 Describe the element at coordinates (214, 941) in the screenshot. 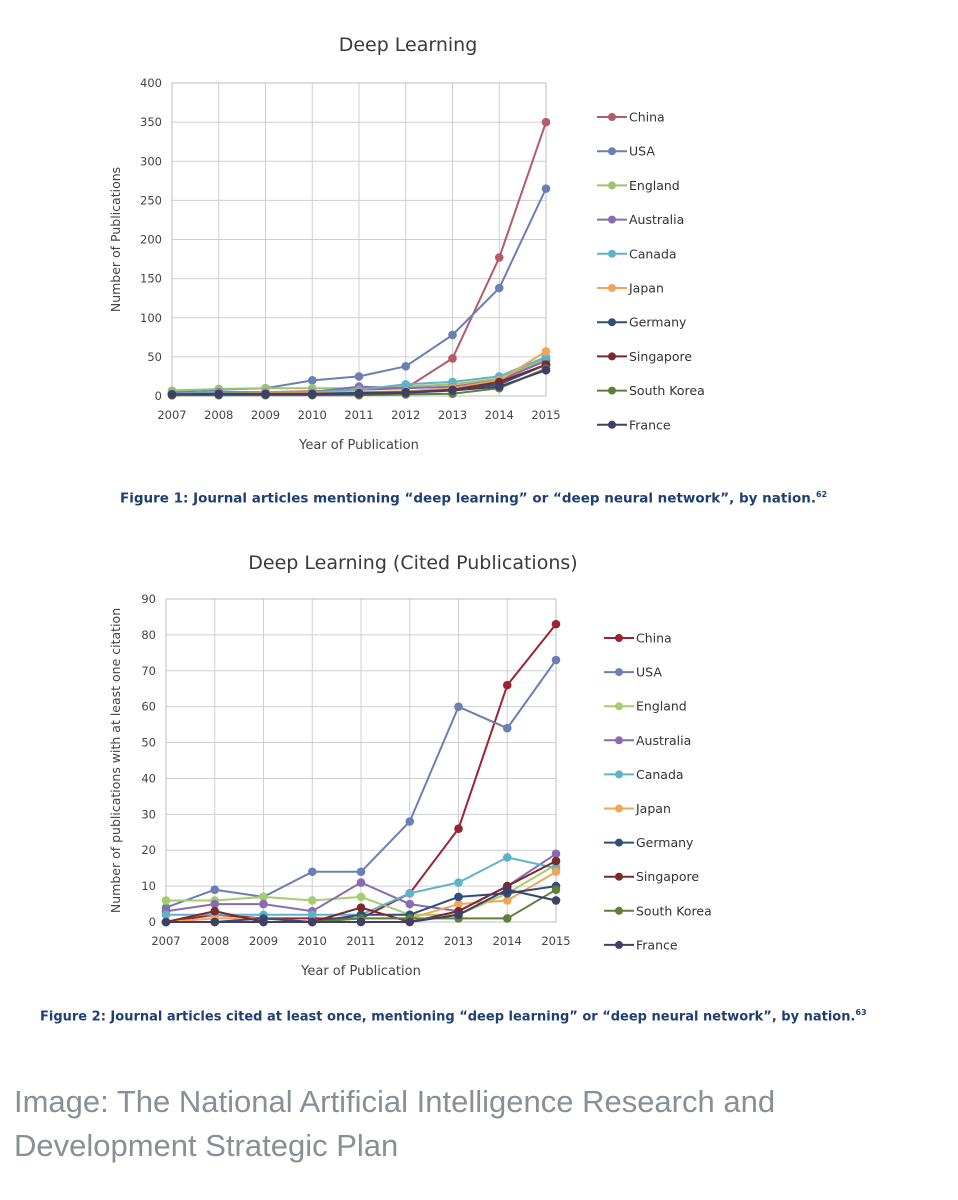

I see `x-tick-label: 2008` at that location.